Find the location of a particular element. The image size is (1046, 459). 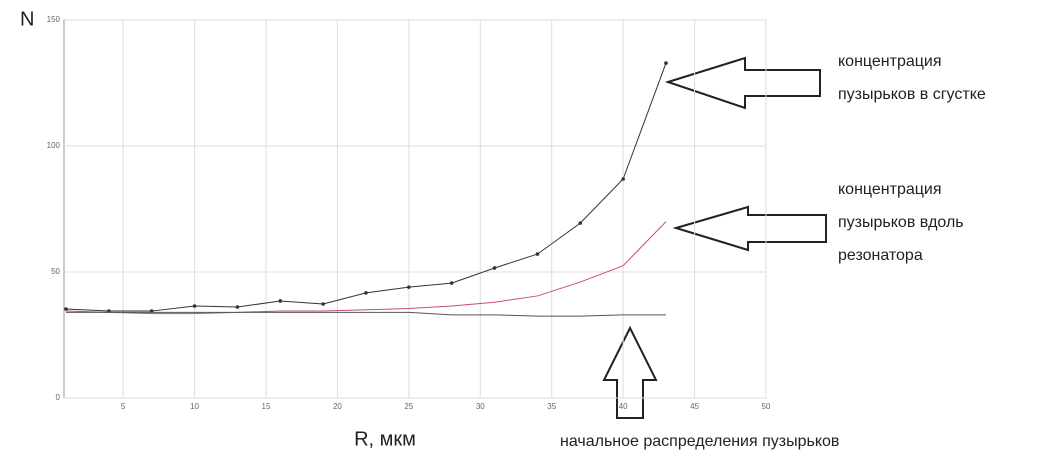

x-tick-label: 20 is located at coordinates (337, 406).